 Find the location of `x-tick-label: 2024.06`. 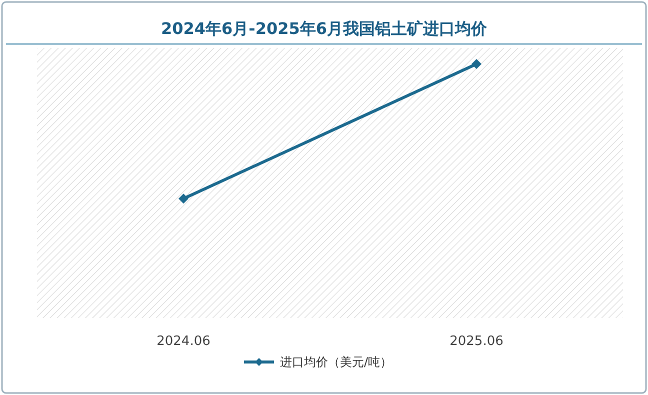

x-tick-label: 2024.06 is located at coordinates (183, 341).